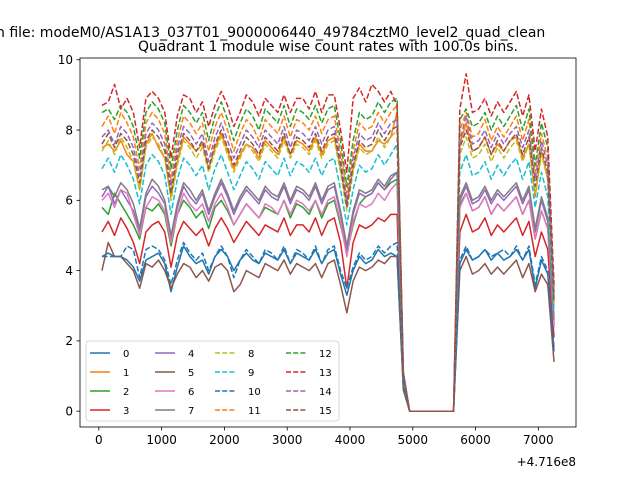  What do you see at coordinates (174, 392) in the screenshot?
I see `legend-entry-6: 6` at bounding box center [174, 392].